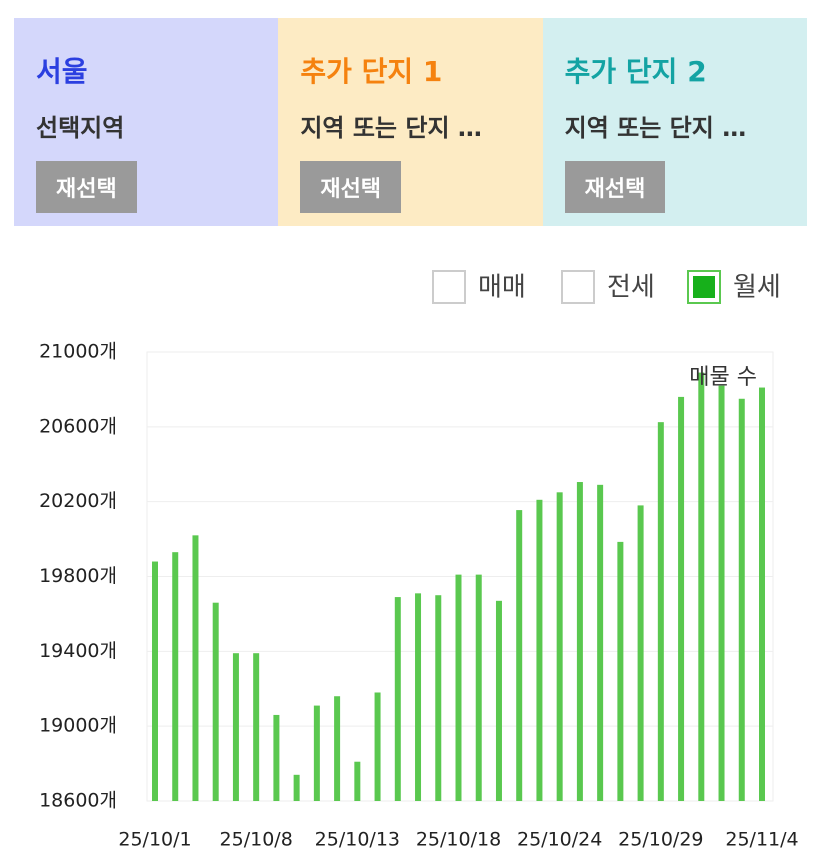 The height and width of the screenshot is (868, 827). I want to click on panel-subtitle: 선택지역, so click(80, 128).